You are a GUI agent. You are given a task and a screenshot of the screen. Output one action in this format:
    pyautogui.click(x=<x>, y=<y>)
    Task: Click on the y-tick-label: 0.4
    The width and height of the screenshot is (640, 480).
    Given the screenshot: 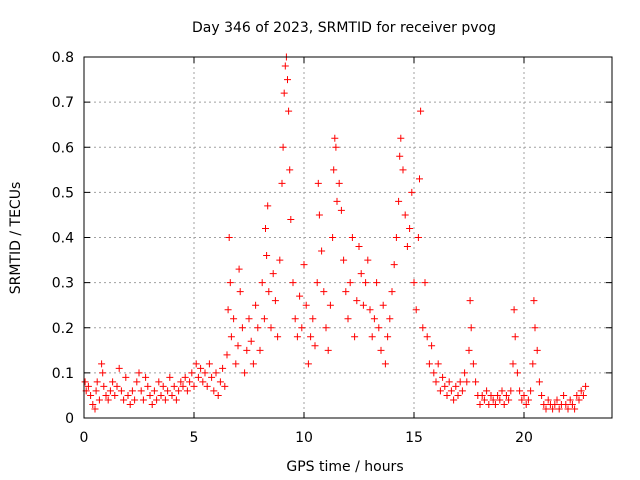 What is the action you would take?
    pyautogui.click(x=63, y=239)
    